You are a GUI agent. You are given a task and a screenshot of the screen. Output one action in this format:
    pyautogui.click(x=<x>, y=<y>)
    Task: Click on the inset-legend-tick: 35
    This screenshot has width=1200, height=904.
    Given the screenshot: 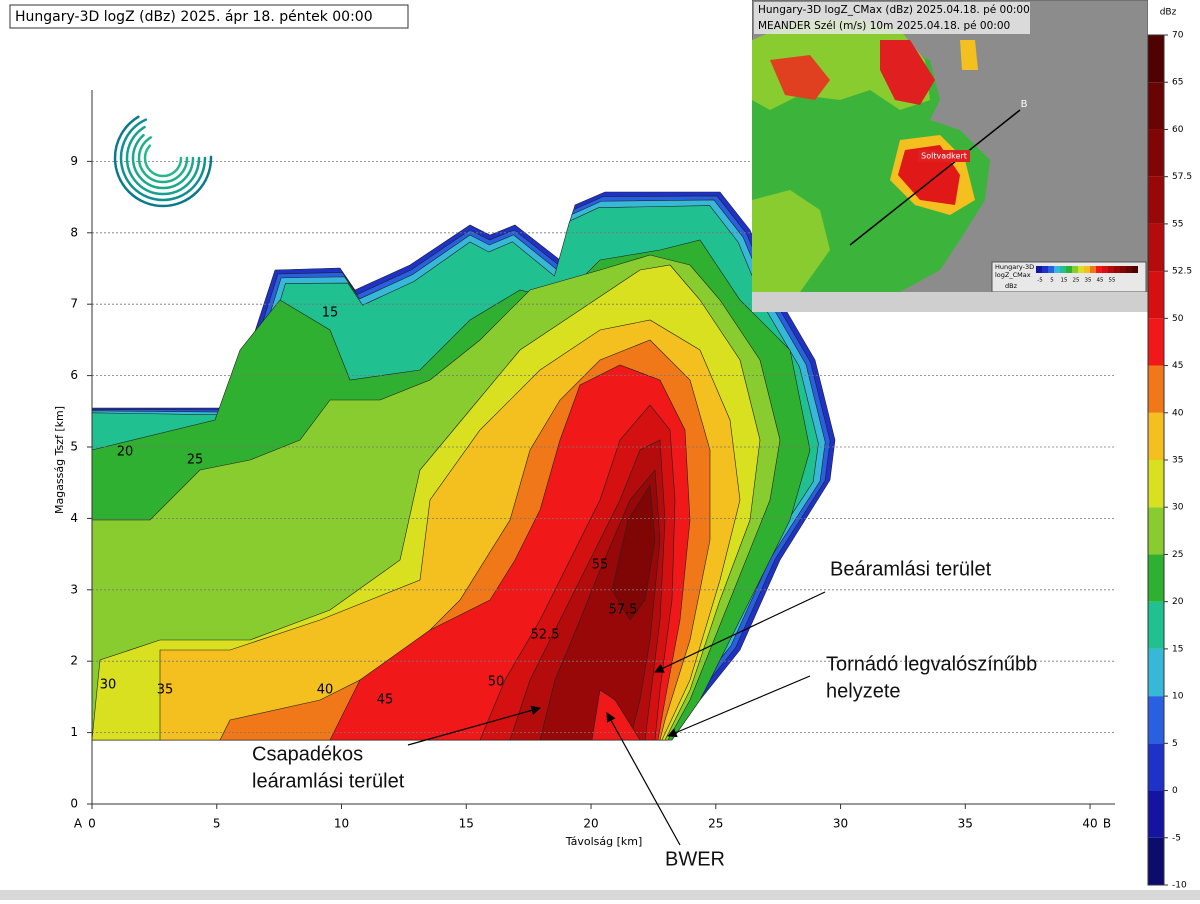 What is the action you would take?
    pyautogui.click(x=1088, y=281)
    